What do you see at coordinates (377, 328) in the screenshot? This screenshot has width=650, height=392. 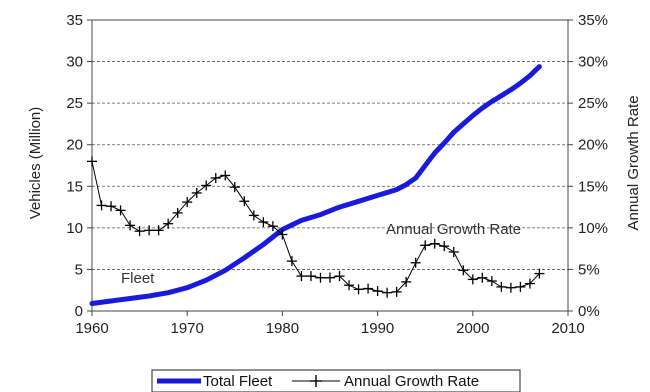 I see `x-tick-label-3: 1990` at bounding box center [377, 328].